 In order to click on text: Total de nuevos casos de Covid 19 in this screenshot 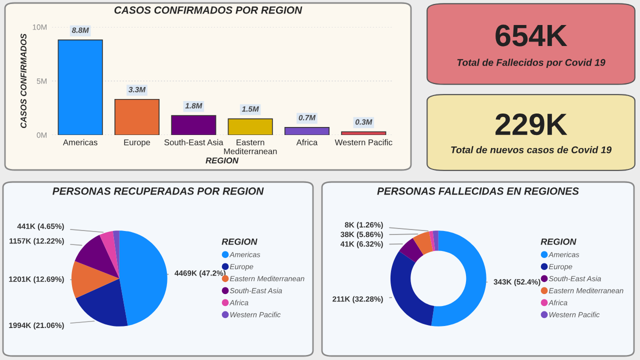, I will do `click(531, 150)`.